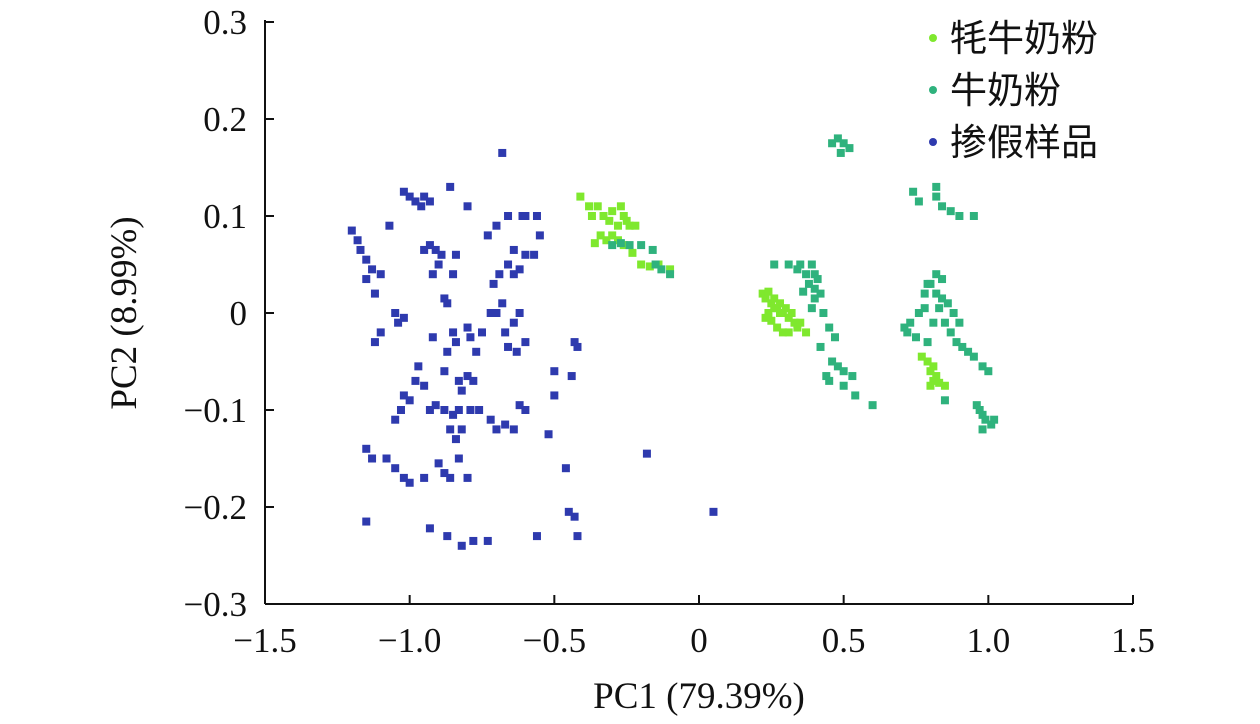 The height and width of the screenshot is (724, 1260). I want to click on x-tick-label: −0.5, so click(555, 640).